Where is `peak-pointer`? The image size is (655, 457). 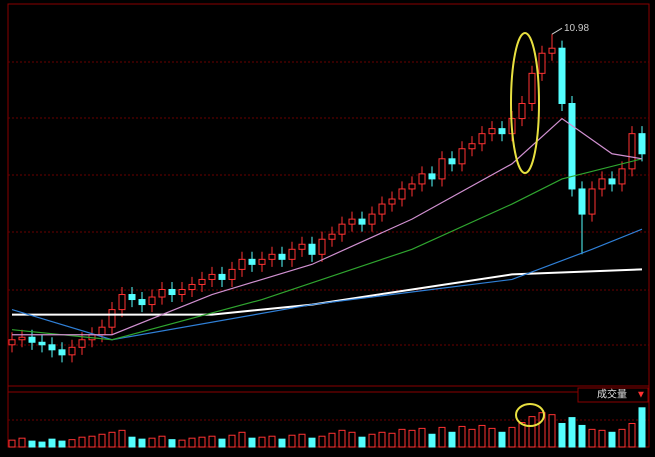 peak-pointer is located at coordinates (557, 31).